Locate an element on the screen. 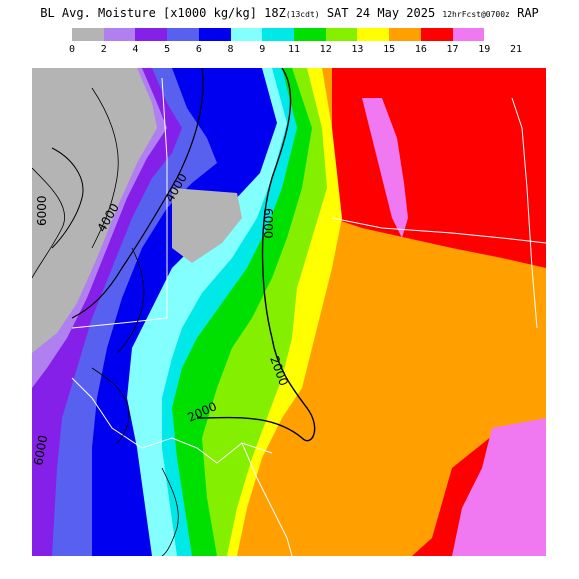 The width and height of the screenshot is (579, 579). legend-level-label: 21 is located at coordinates (516, 49).